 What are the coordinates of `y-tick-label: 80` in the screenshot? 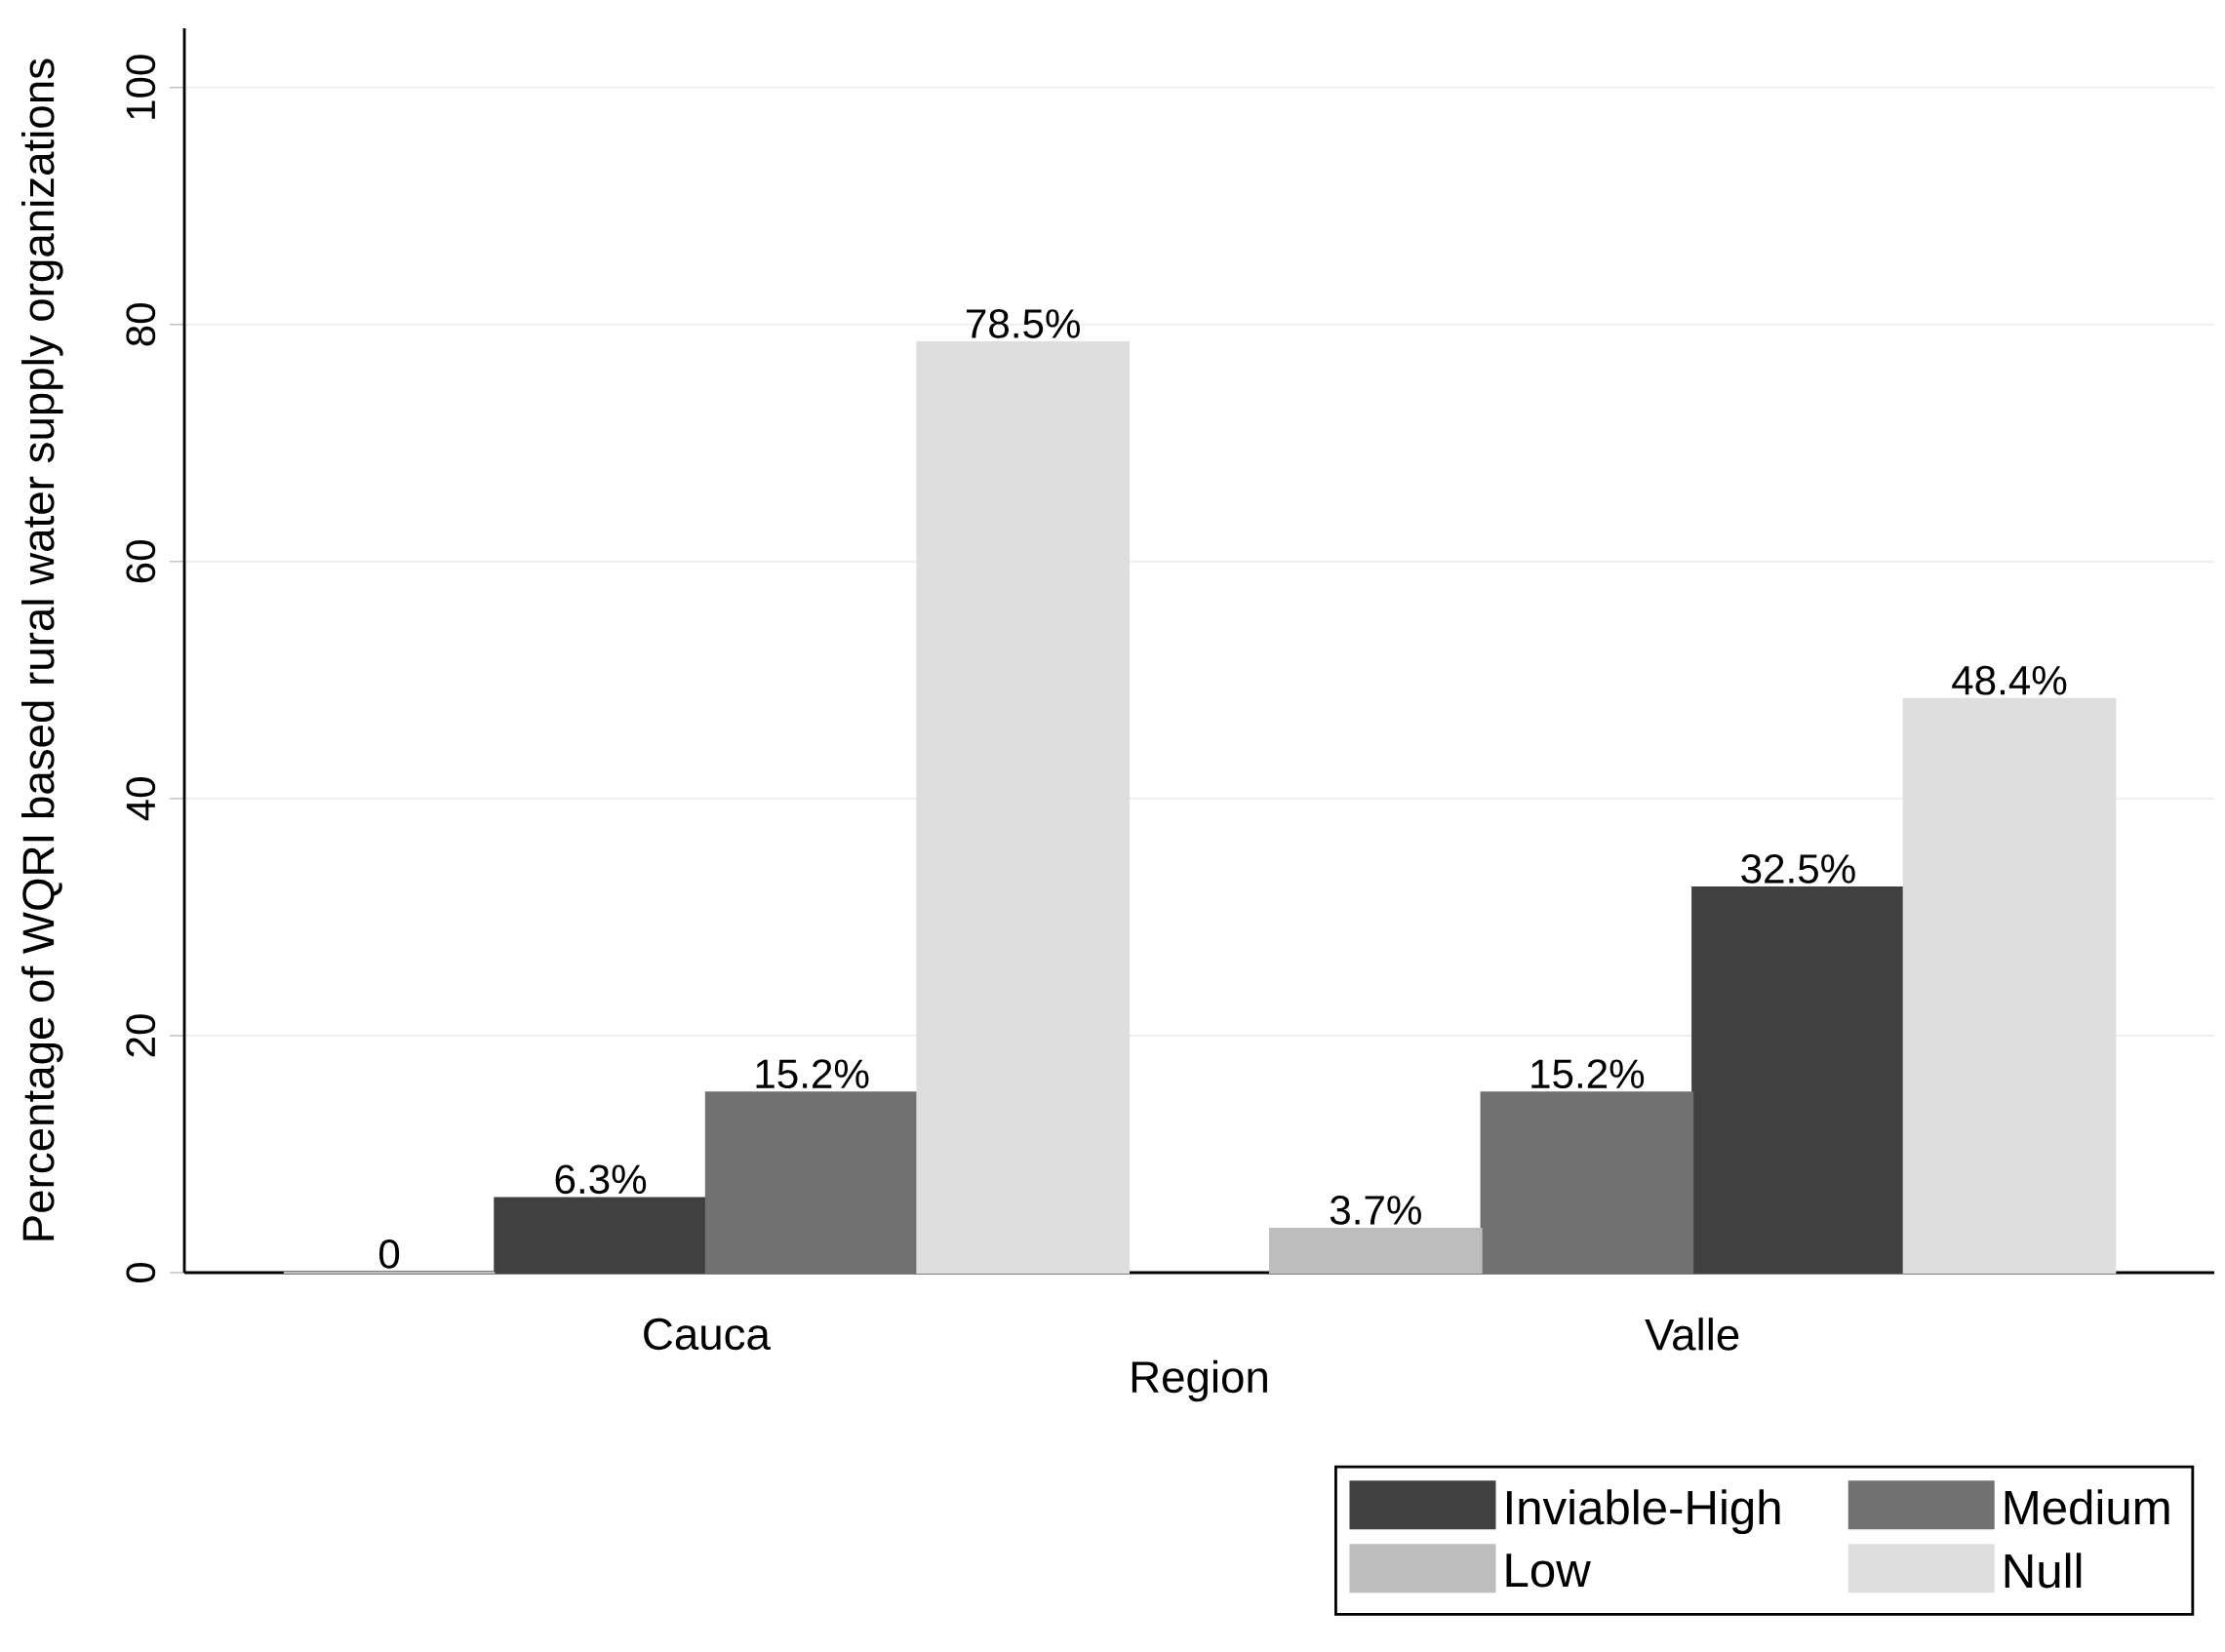 It's located at (141, 324).